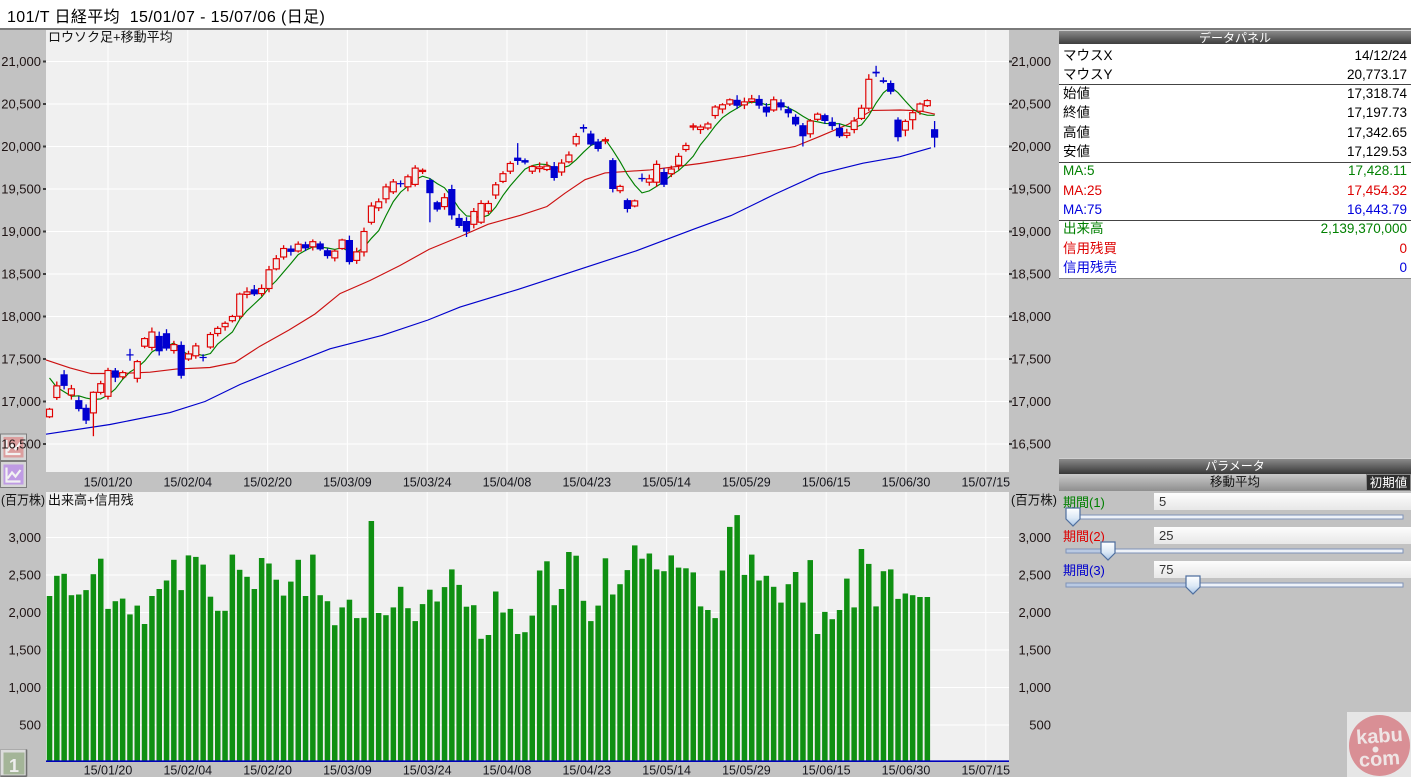  What do you see at coordinates (1379, 759) in the screenshot?
I see `svg-text: com` at bounding box center [1379, 759].